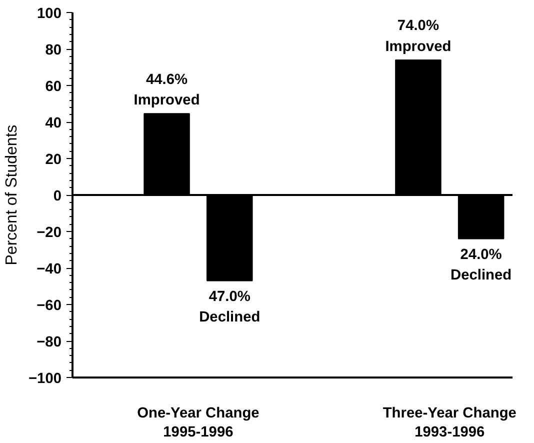 This screenshot has width=534, height=443. What do you see at coordinates (229, 307) in the screenshot?
I see `data-label: 47.0% Declined` at bounding box center [229, 307].